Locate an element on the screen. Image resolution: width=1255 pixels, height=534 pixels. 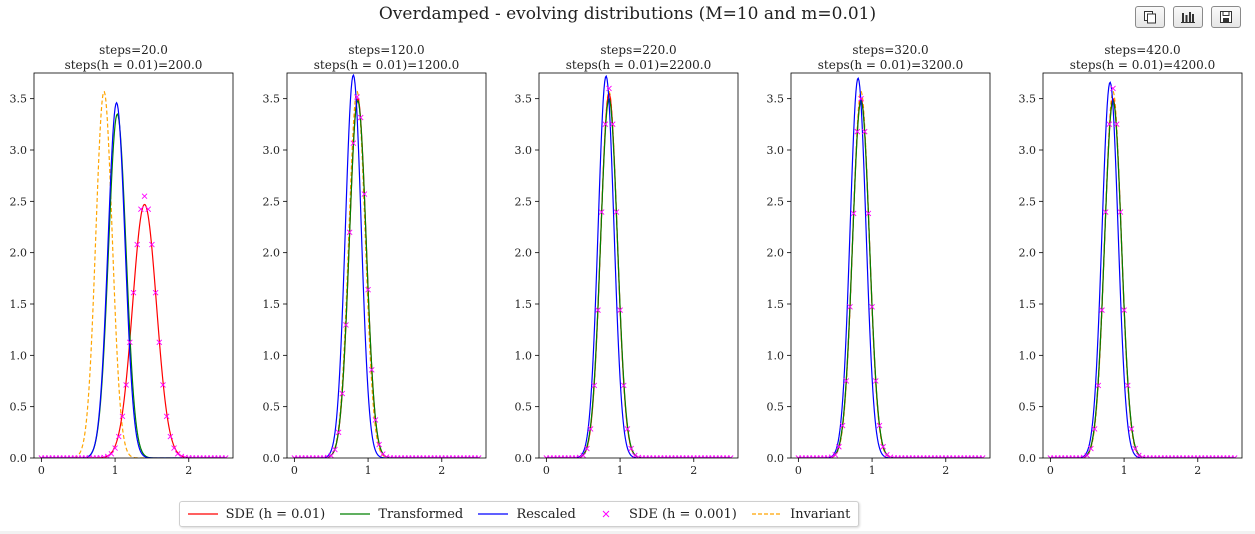
save-button is located at coordinates (1226, 17).